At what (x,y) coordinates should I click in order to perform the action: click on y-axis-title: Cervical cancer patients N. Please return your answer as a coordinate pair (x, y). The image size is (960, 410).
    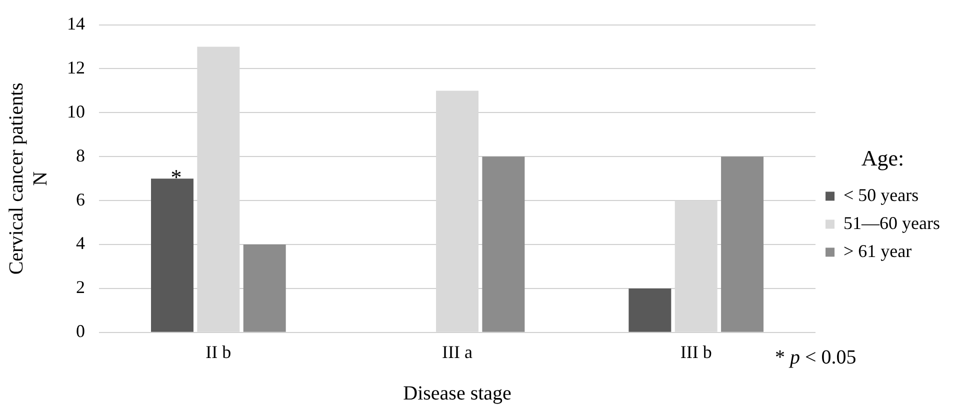
    Looking at the image, I should click on (28, 178).